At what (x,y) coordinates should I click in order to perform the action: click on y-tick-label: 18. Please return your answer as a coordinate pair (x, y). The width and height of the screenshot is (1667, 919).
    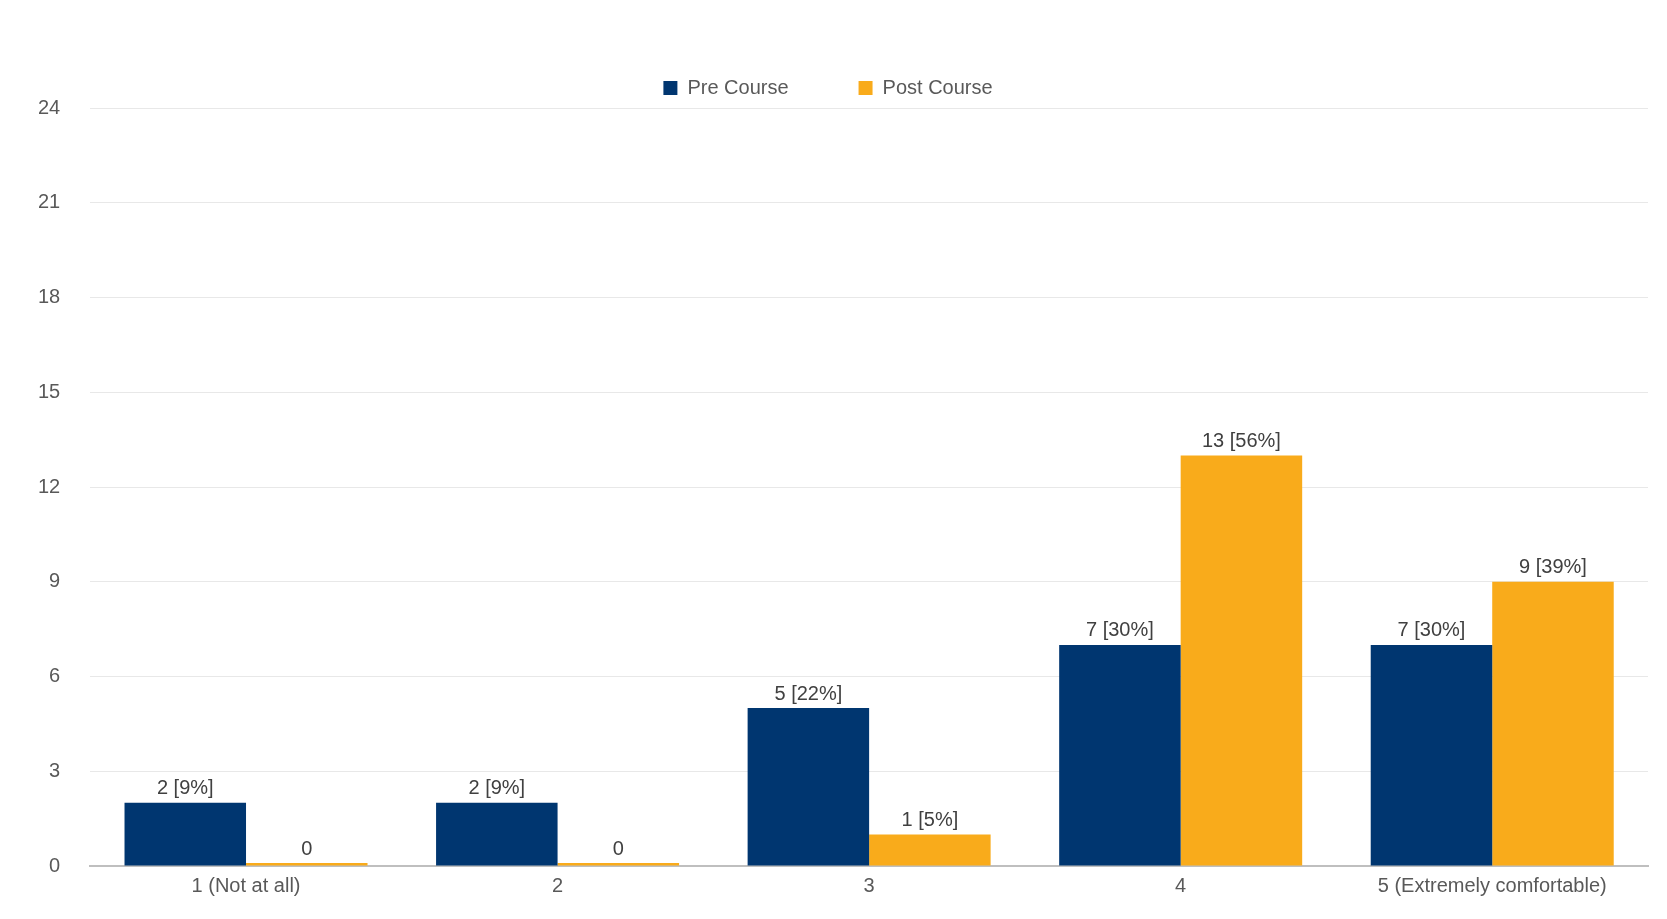
    Looking at the image, I should click on (49, 296).